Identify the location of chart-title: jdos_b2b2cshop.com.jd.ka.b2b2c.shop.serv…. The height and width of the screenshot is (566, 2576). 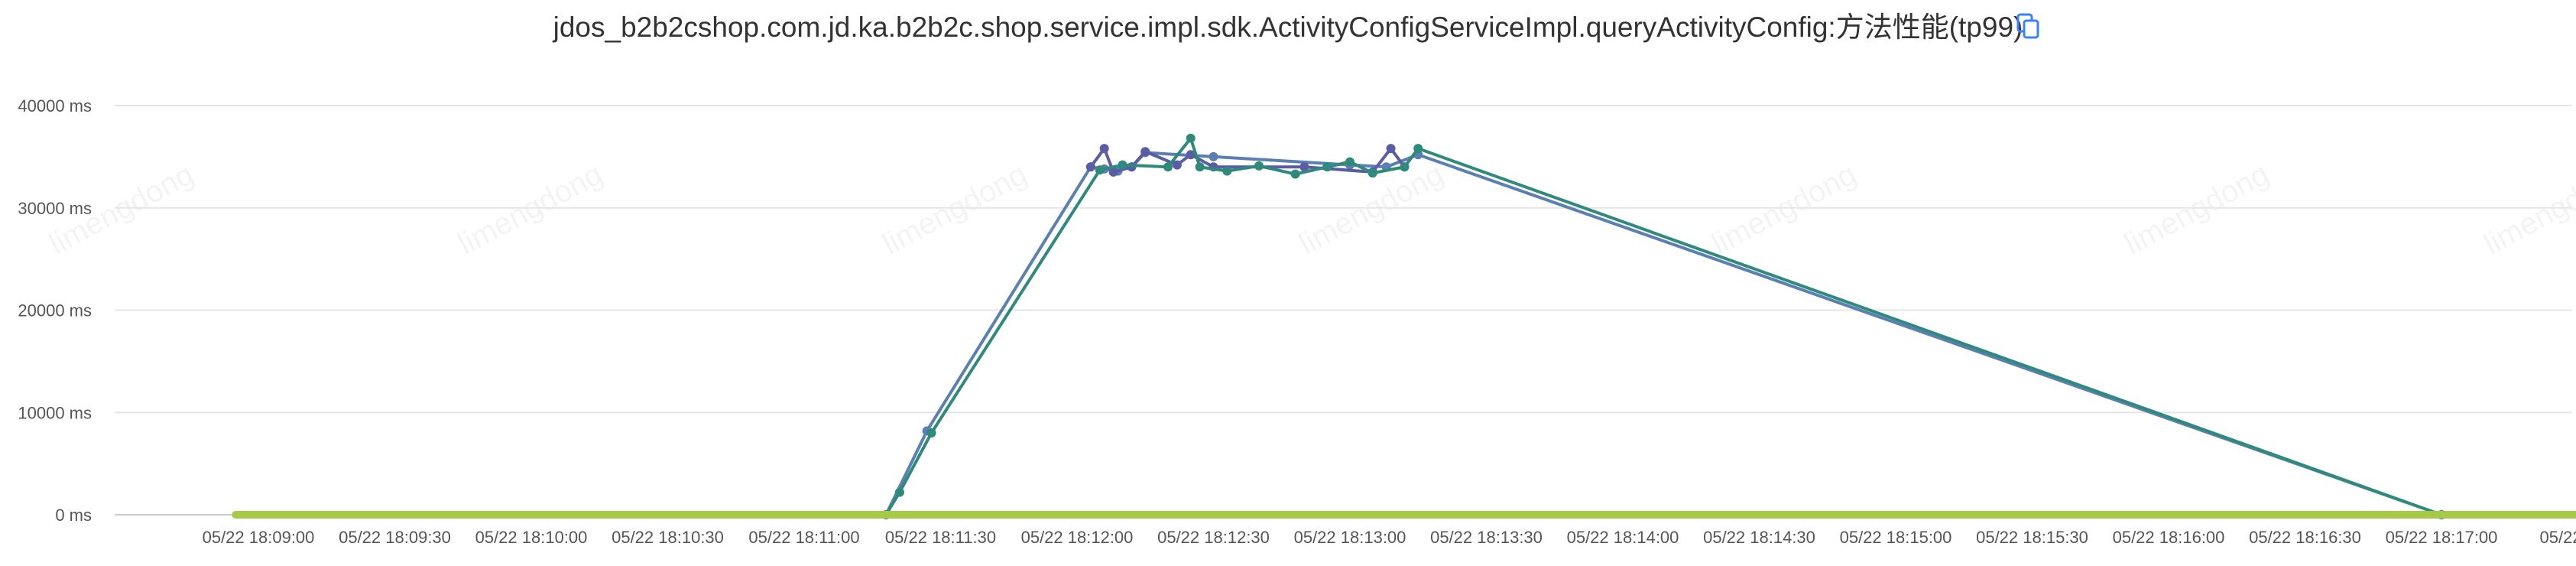
(1288, 27).